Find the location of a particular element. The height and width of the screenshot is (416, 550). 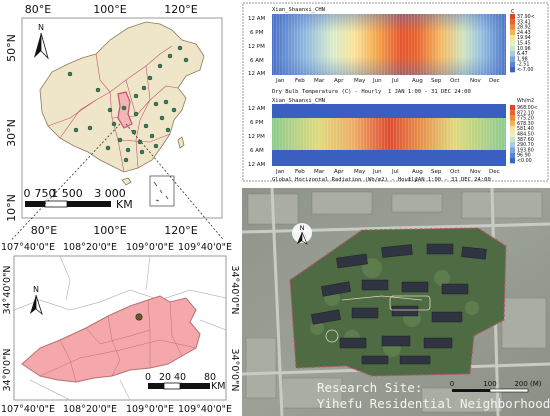

lon-label-bottom-80: 80°E is located at coordinates (44, 230).